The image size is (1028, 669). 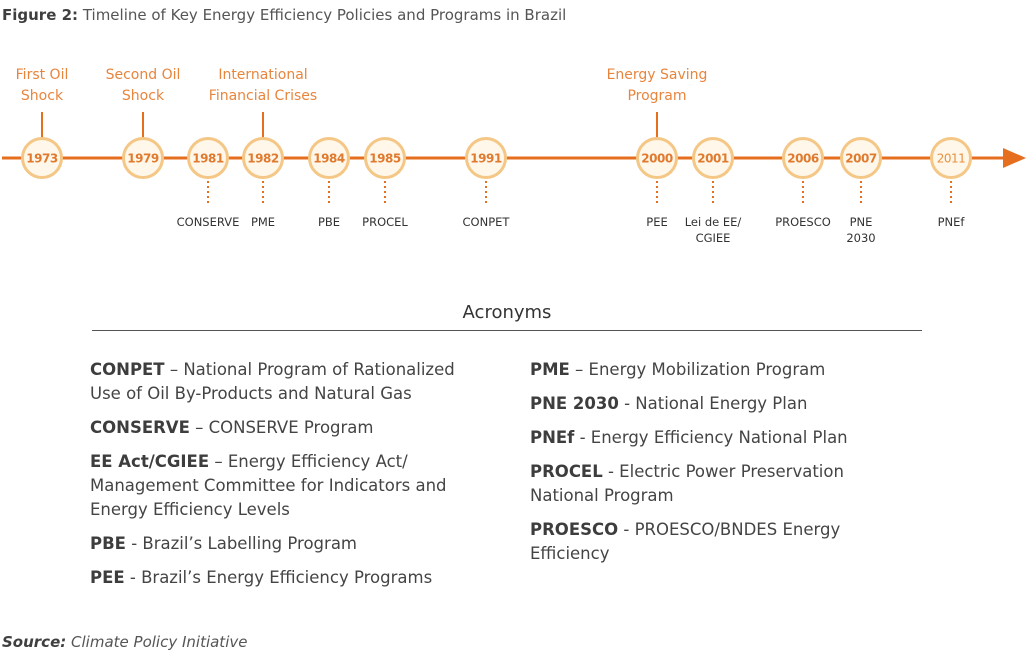 What do you see at coordinates (487, 222) in the screenshot?
I see `policy-label: CONPET` at bounding box center [487, 222].